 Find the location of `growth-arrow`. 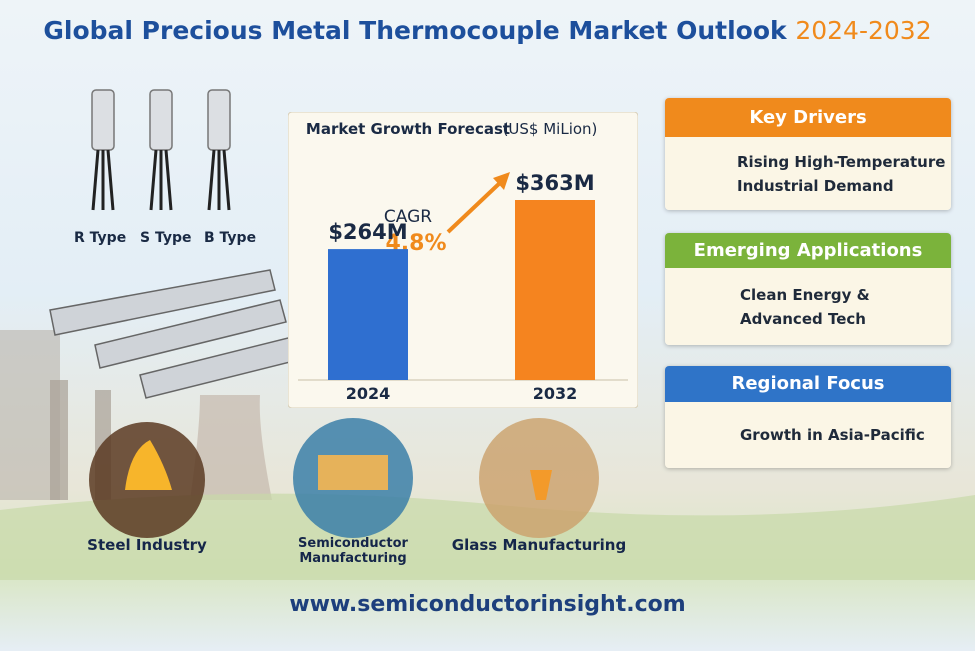

growth-arrow is located at coordinates (475, 206).